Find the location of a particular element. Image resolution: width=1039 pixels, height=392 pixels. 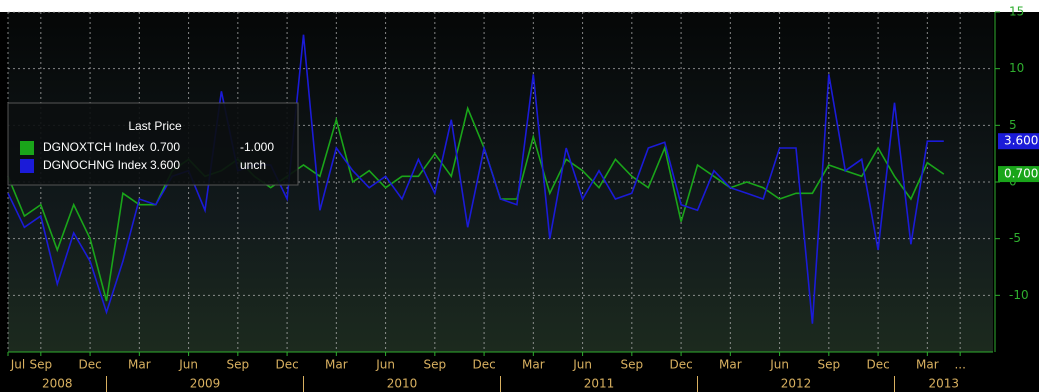

y-tick-label: 5 is located at coordinates (1013, 125).